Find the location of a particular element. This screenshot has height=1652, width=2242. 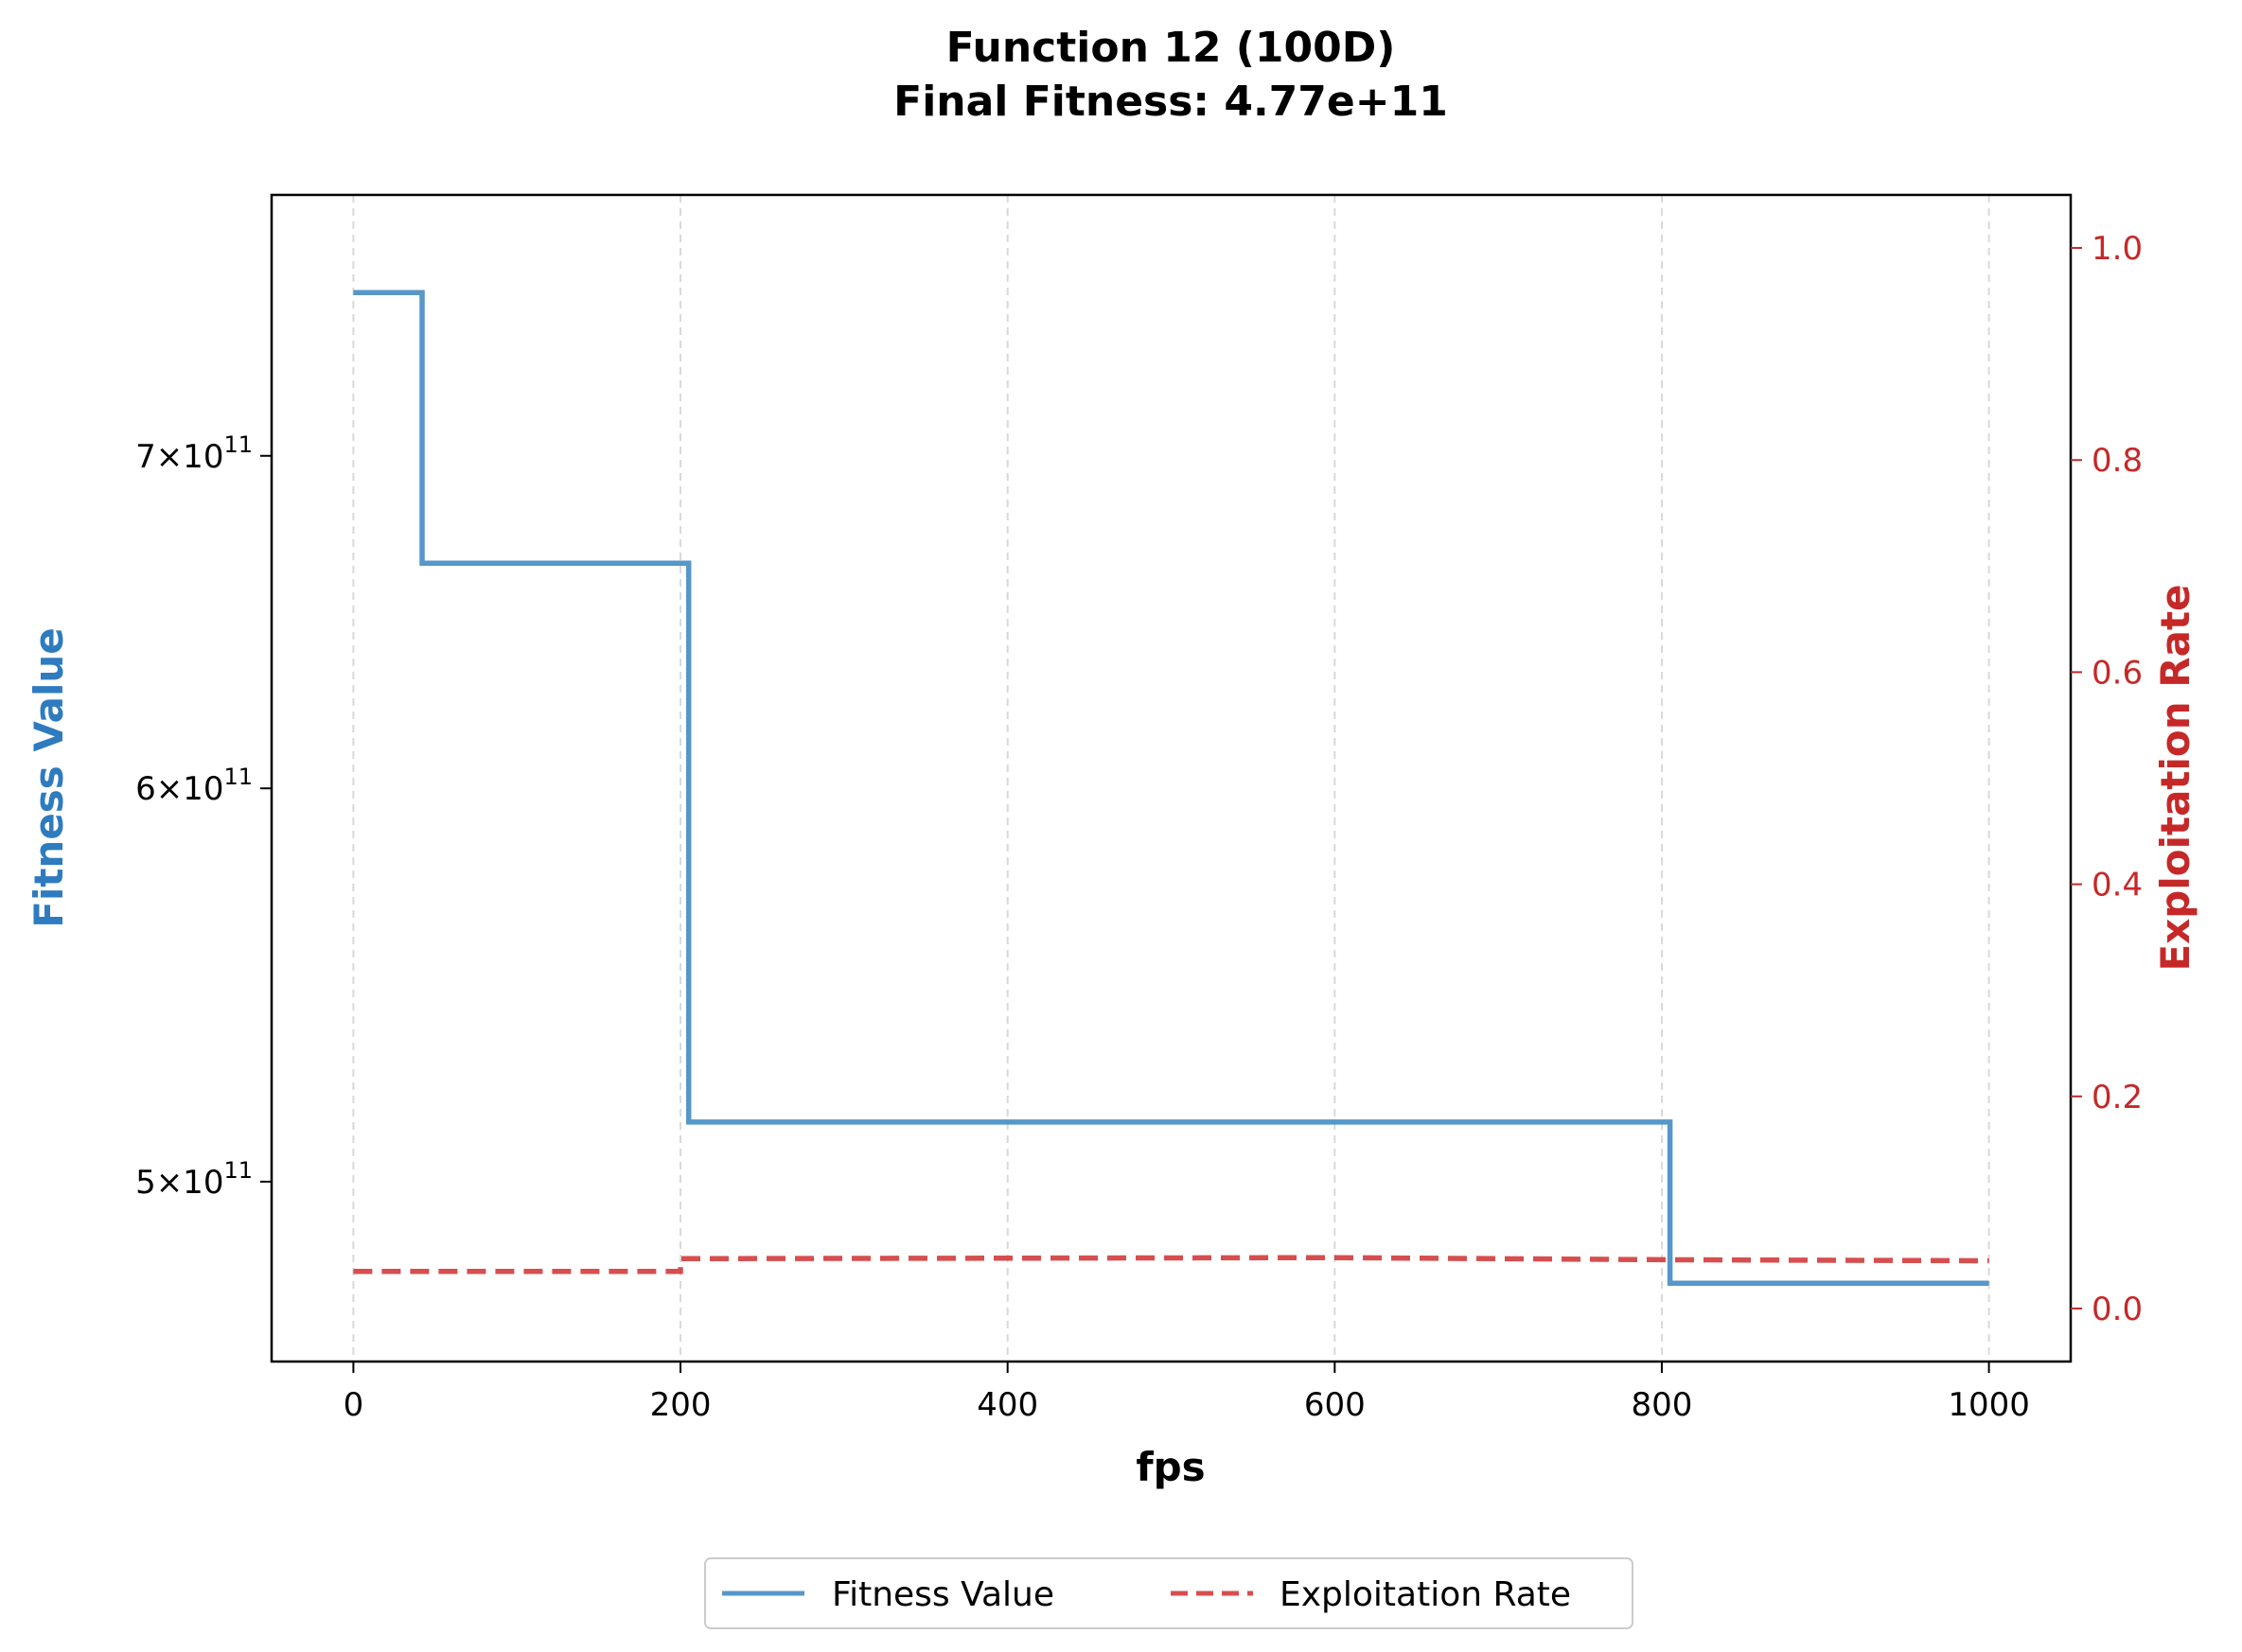

x-tick-label: 400 is located at coordinates (1007, 1405).